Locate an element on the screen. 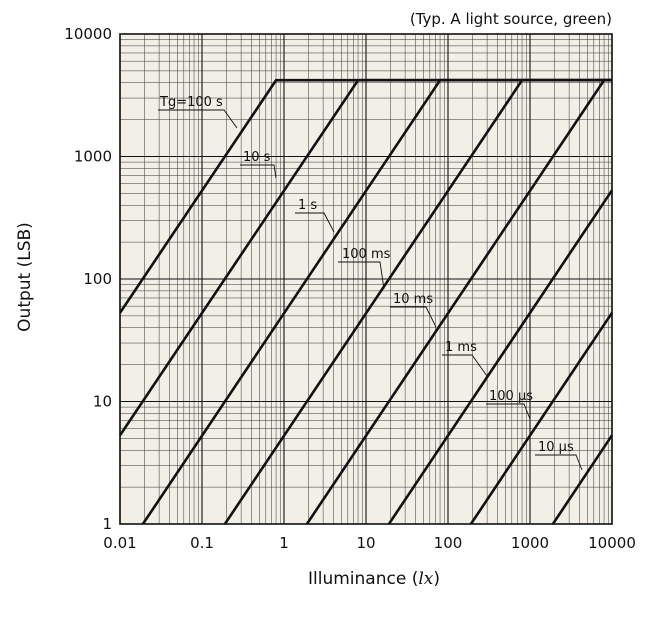 This screenshot has width=657, height=624. x-tick-label: 10 is located at coordinates (365, 543).